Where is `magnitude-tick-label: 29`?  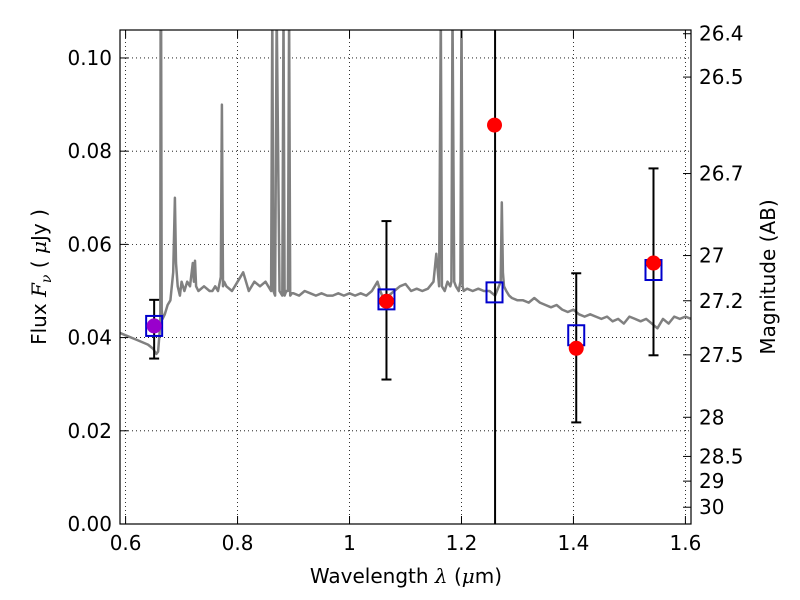
magnitude-tick-label: 29 is located at coordinates (711, 481).